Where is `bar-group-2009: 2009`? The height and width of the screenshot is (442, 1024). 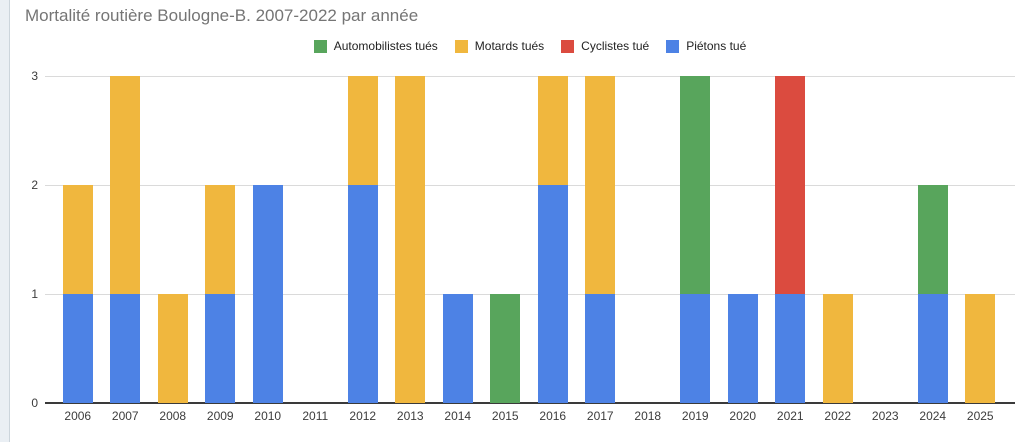 bar-group-2009: 2009 is located at coordinates (221, 249).